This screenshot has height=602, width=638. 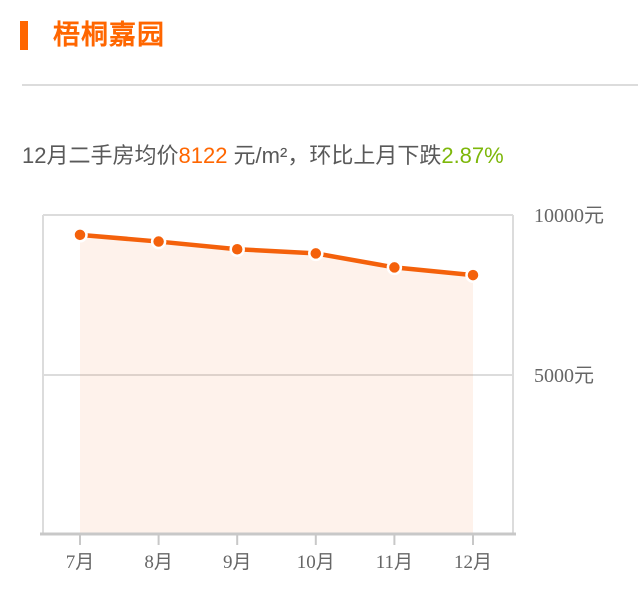 What do you see at coordinates (473, 275) in the screenshot?
I see `data-point-12月` at bounding box center [473, 275].